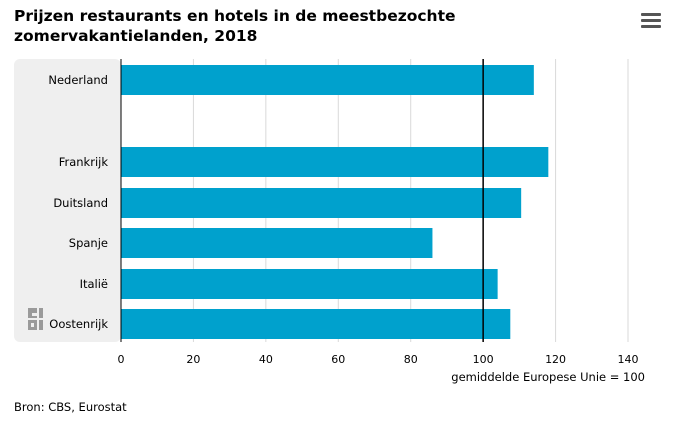 This screenshot has width=677, height=424. What do you see at coordinates (628, 359) in the screenshot?
I see `x-tick-label: 140` at bounding box center [628, 359].